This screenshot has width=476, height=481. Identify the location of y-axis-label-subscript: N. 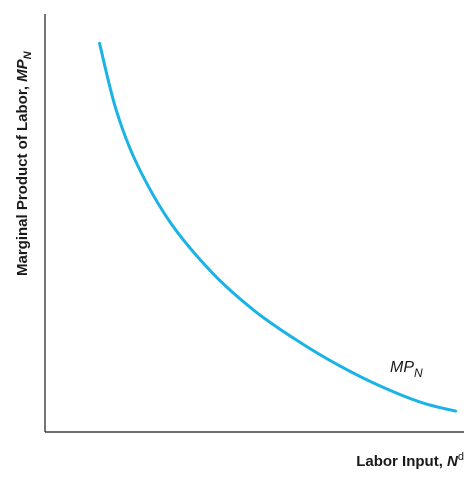
(28, 54).